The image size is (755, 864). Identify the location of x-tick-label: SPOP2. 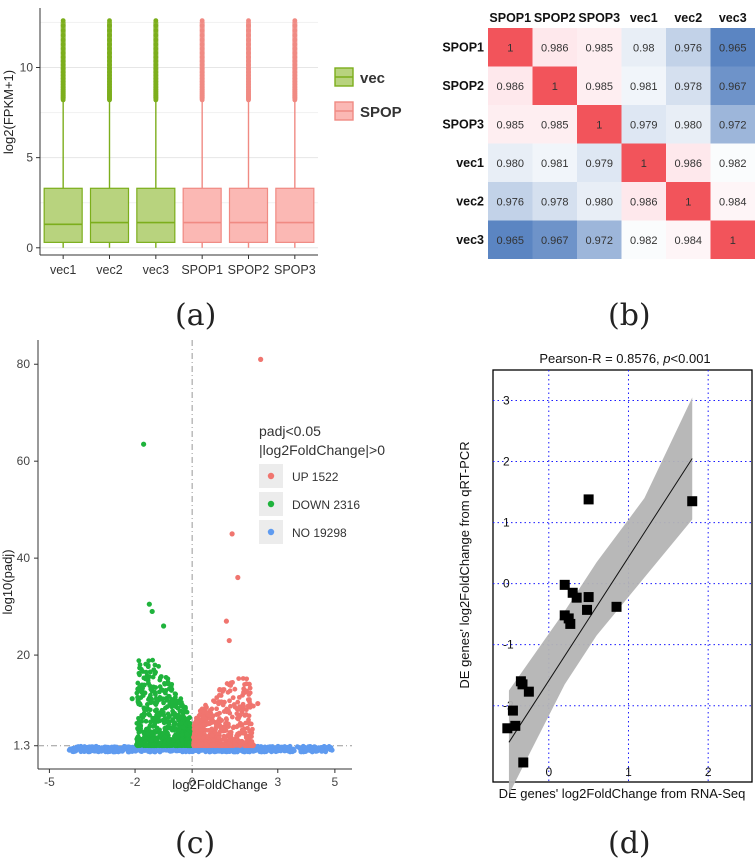
(249, 270).